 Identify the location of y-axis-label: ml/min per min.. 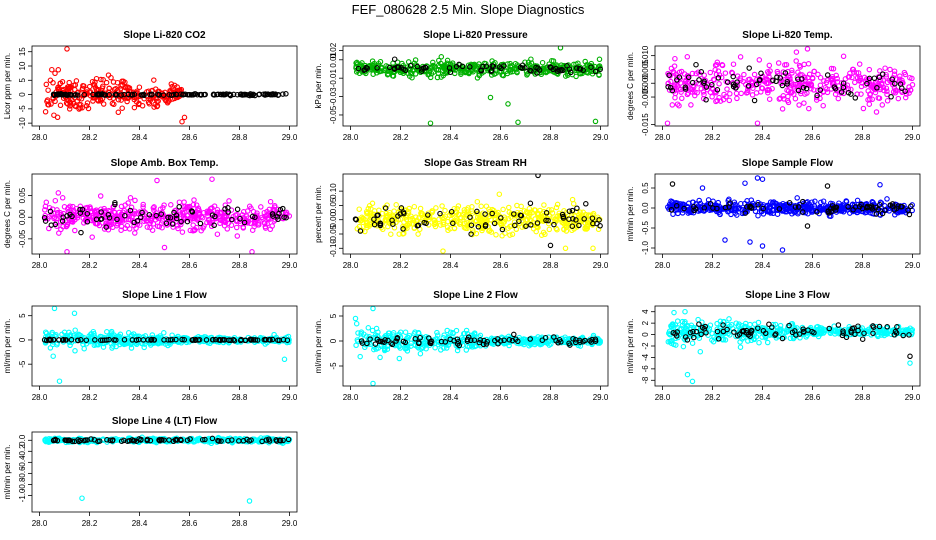
(630, 214).